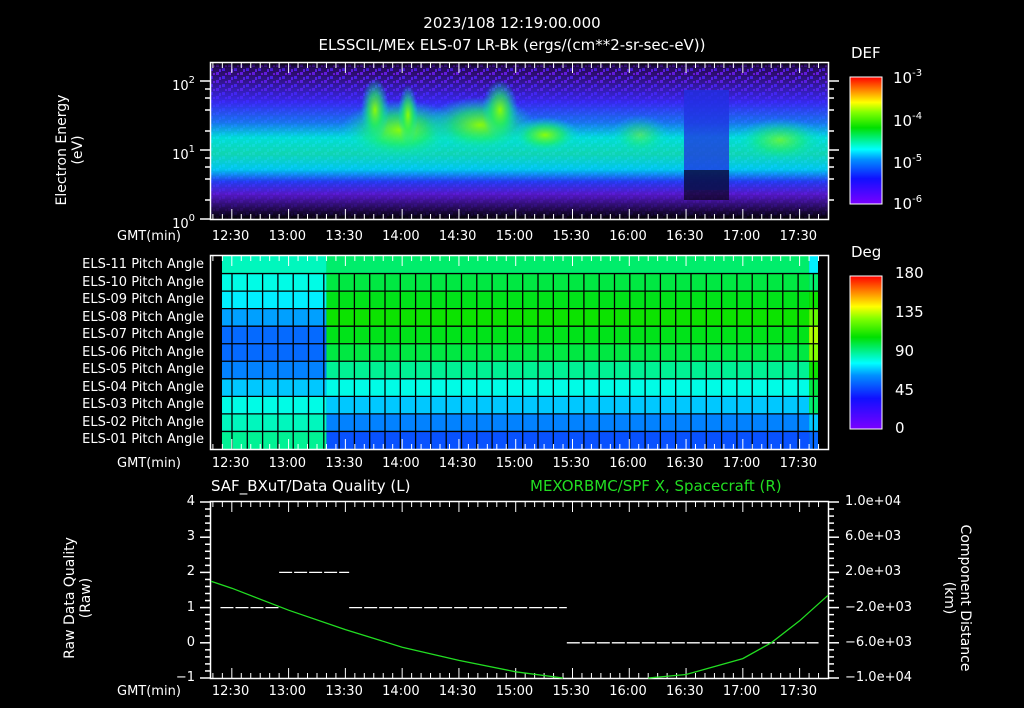 The height and width of the screenshot is (708, 1024). I want to click on panel3-left-ytick: 0, so click(190, 642).